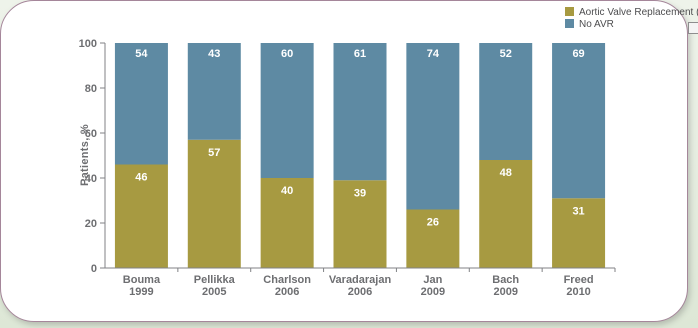  What do you see at coordinates (215, 280) in the screenshot?
I see `category-label-1-0: Pellikka` at bounding box center [215, 280].